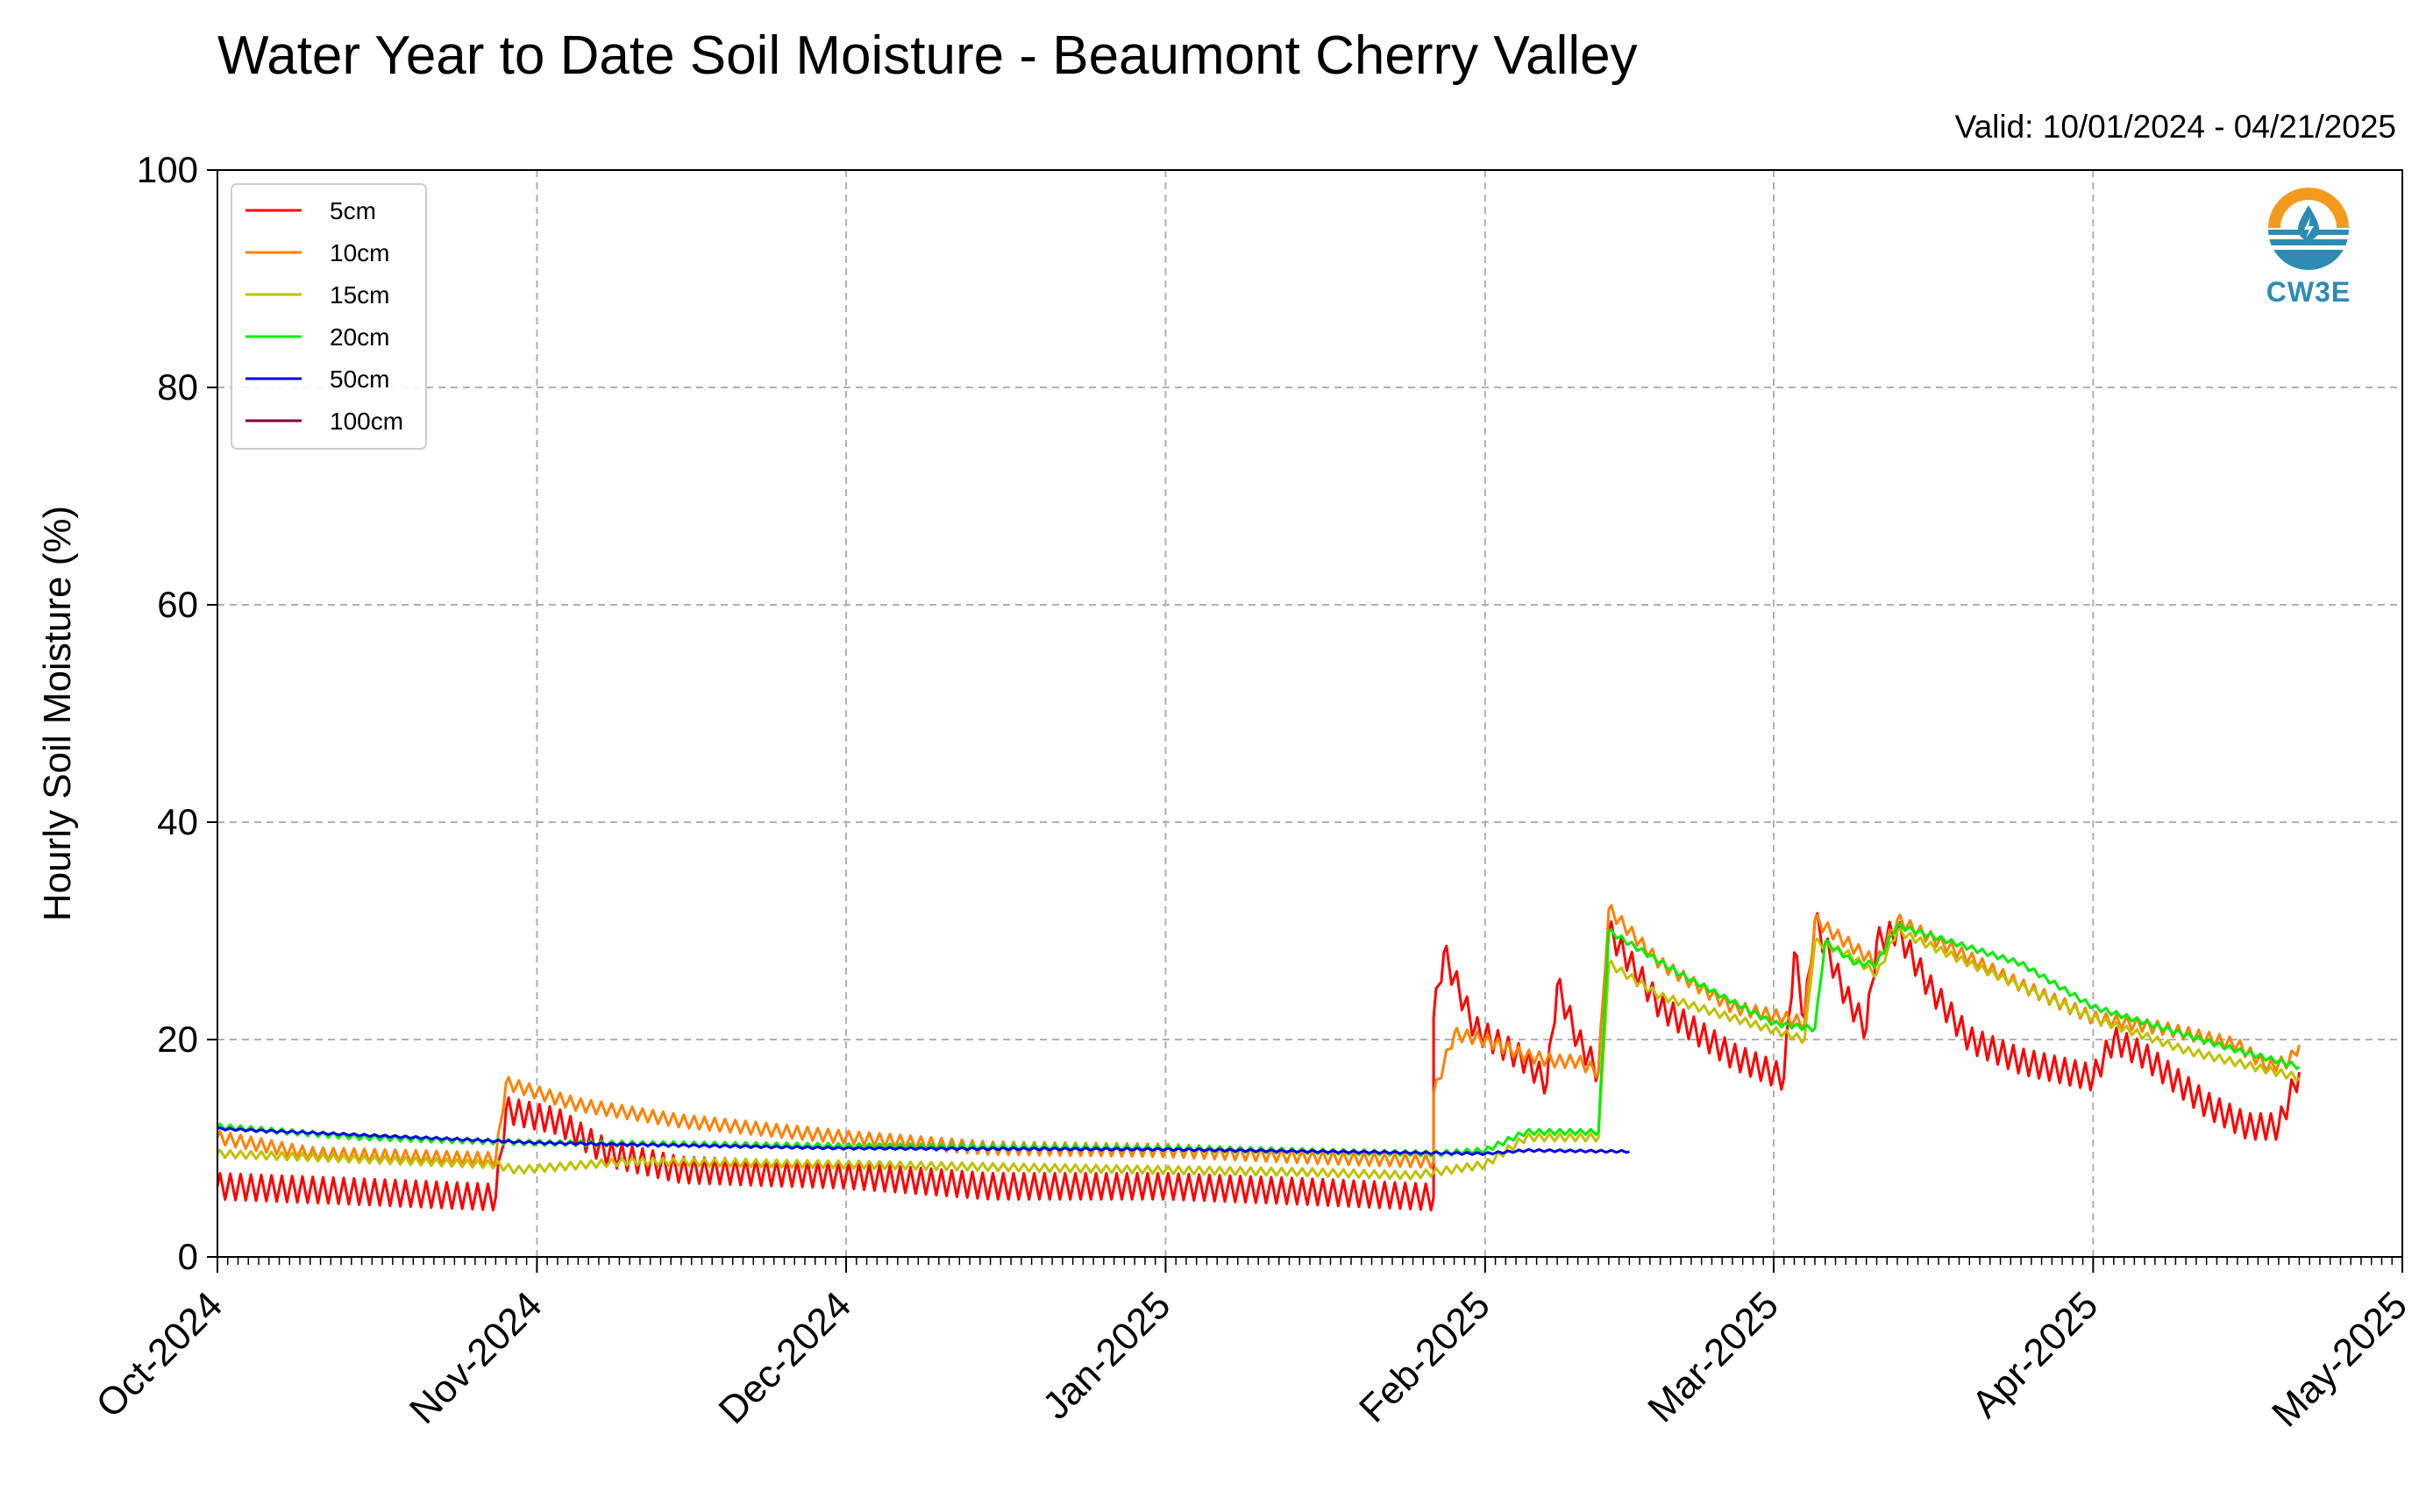  I want to click on y-tick-label: 80, so click(177, 387).